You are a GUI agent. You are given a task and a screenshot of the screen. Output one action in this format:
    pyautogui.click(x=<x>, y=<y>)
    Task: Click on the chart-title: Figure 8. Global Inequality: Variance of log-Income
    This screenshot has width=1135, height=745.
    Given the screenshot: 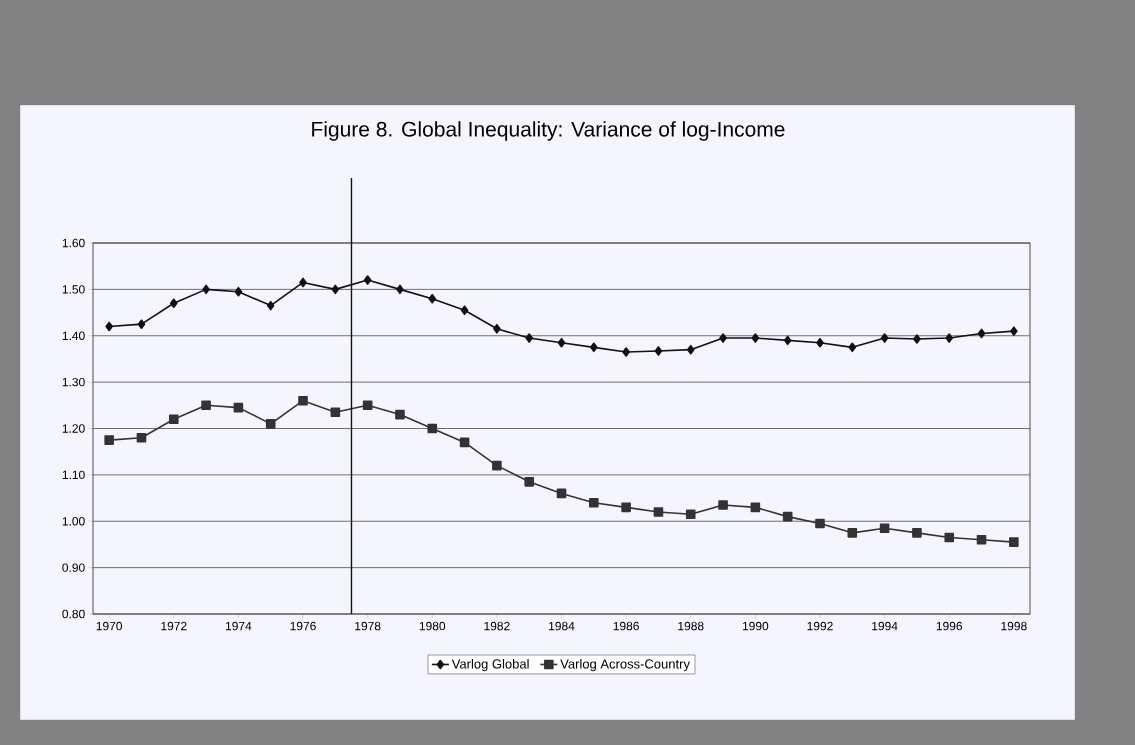 What is the action you would take?
    pyautogui.click(x=548, y=131)
    